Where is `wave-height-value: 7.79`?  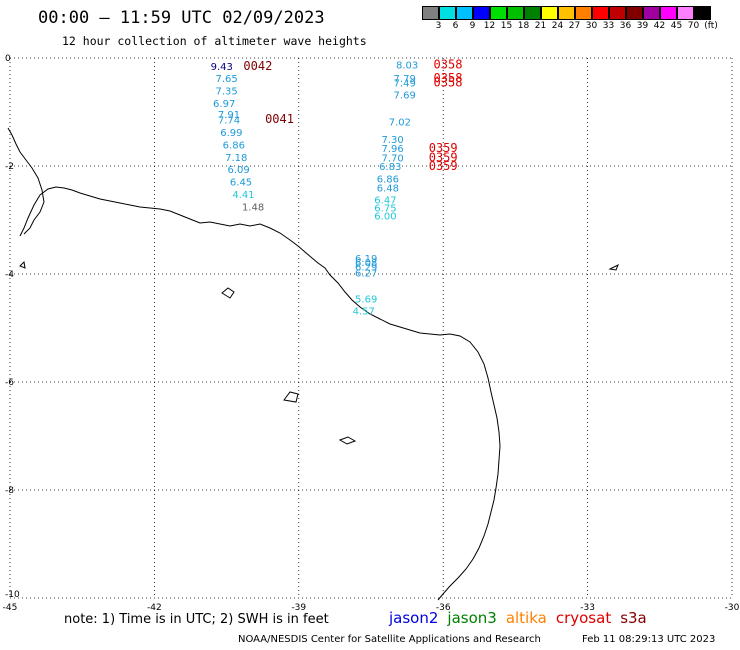
wave-height-value: 7.79 is located at coordinates (405, 79).